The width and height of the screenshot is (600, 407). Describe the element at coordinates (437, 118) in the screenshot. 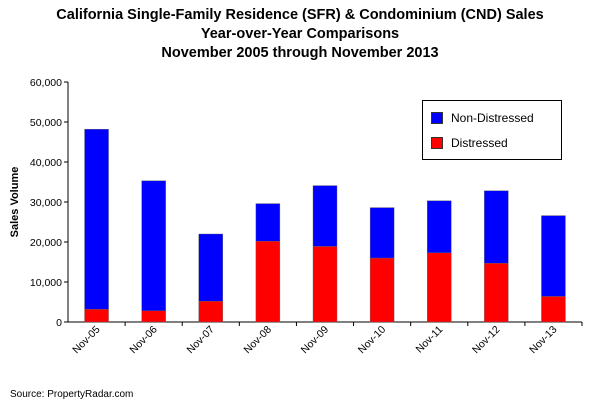

I see `legend-swatch-non-distressed` at that location.